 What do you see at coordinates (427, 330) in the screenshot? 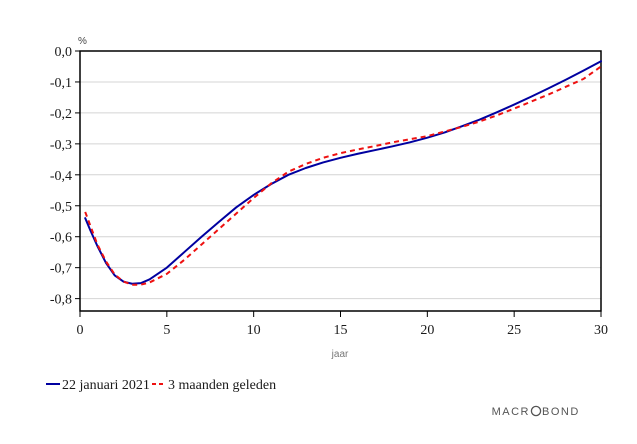
I see `x-tick-label: 20` at bounding box center [427, 330].